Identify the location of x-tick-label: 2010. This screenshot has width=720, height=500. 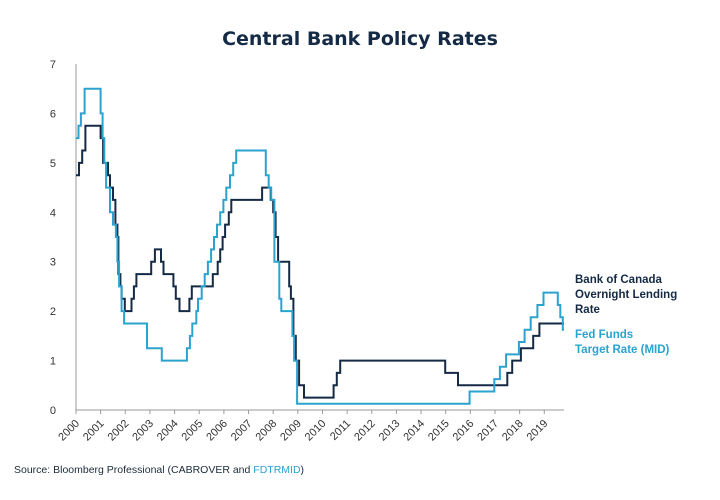
(316, 431).